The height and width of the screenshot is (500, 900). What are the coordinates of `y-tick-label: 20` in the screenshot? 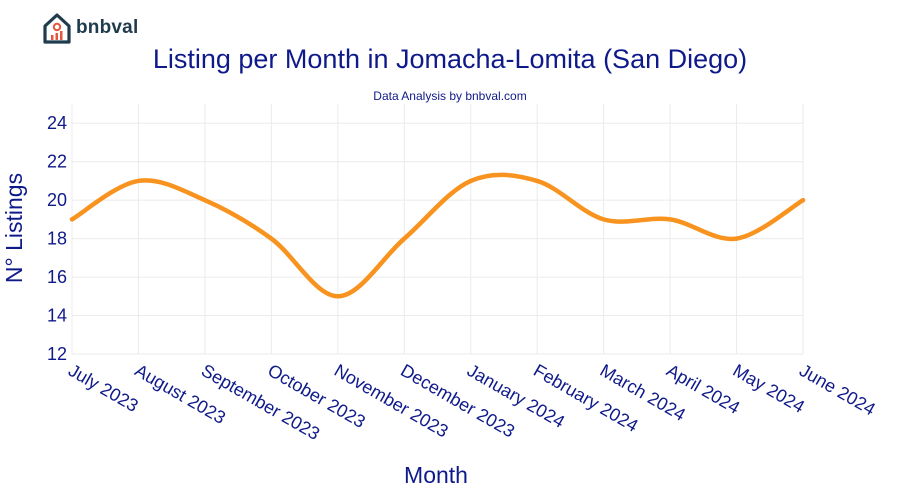 It's located at (57, 200).